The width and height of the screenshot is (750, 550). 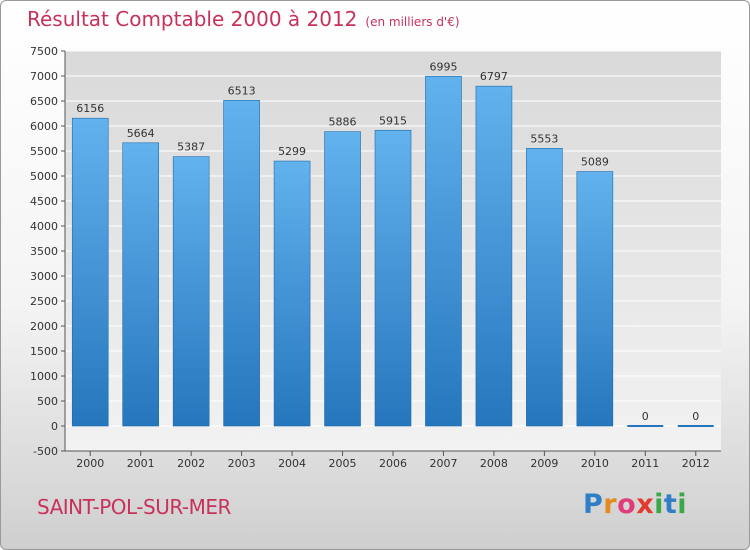 What do you see at coordinates (44, 326) in the screenshot?
I see `y-tick-label: 2000` at bounding box center [44, 326].